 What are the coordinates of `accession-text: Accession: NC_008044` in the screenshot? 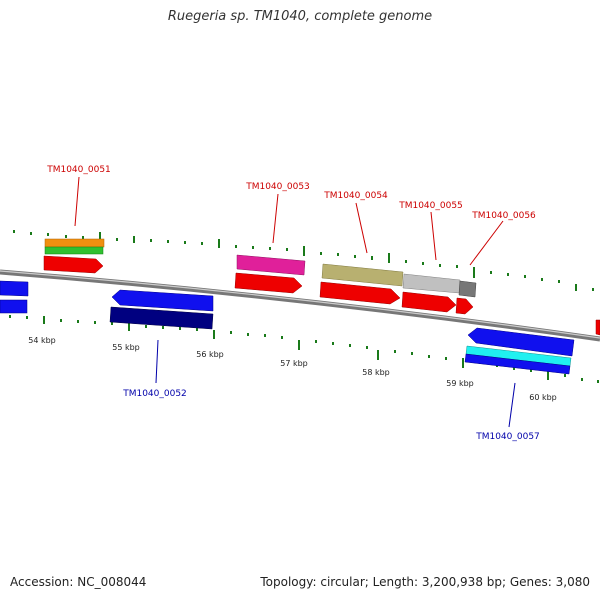 It's located at (78, 582).